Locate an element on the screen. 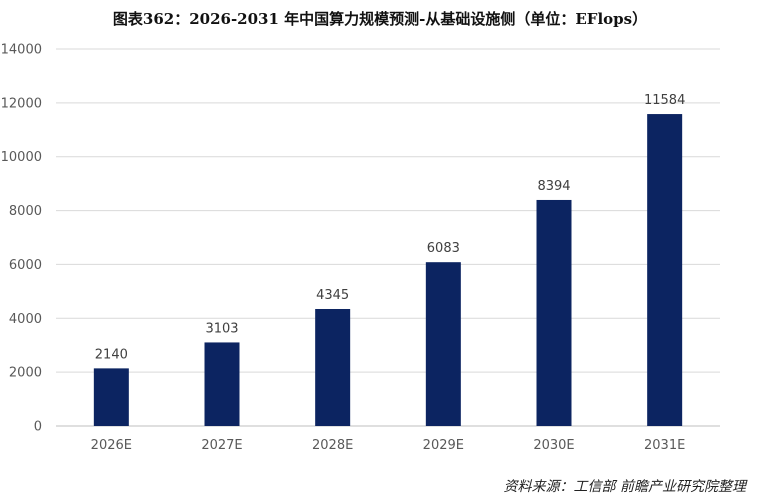 This screenshot has width=760, height=500. y-tick-label: 14000 is located at coordinates (21, 50).